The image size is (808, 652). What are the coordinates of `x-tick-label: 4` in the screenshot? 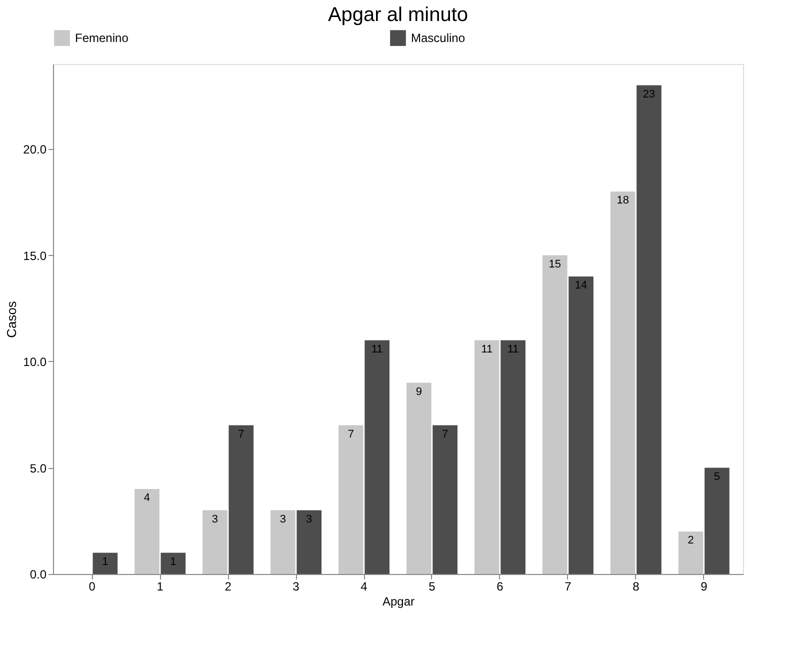 It's located at (364, 587).